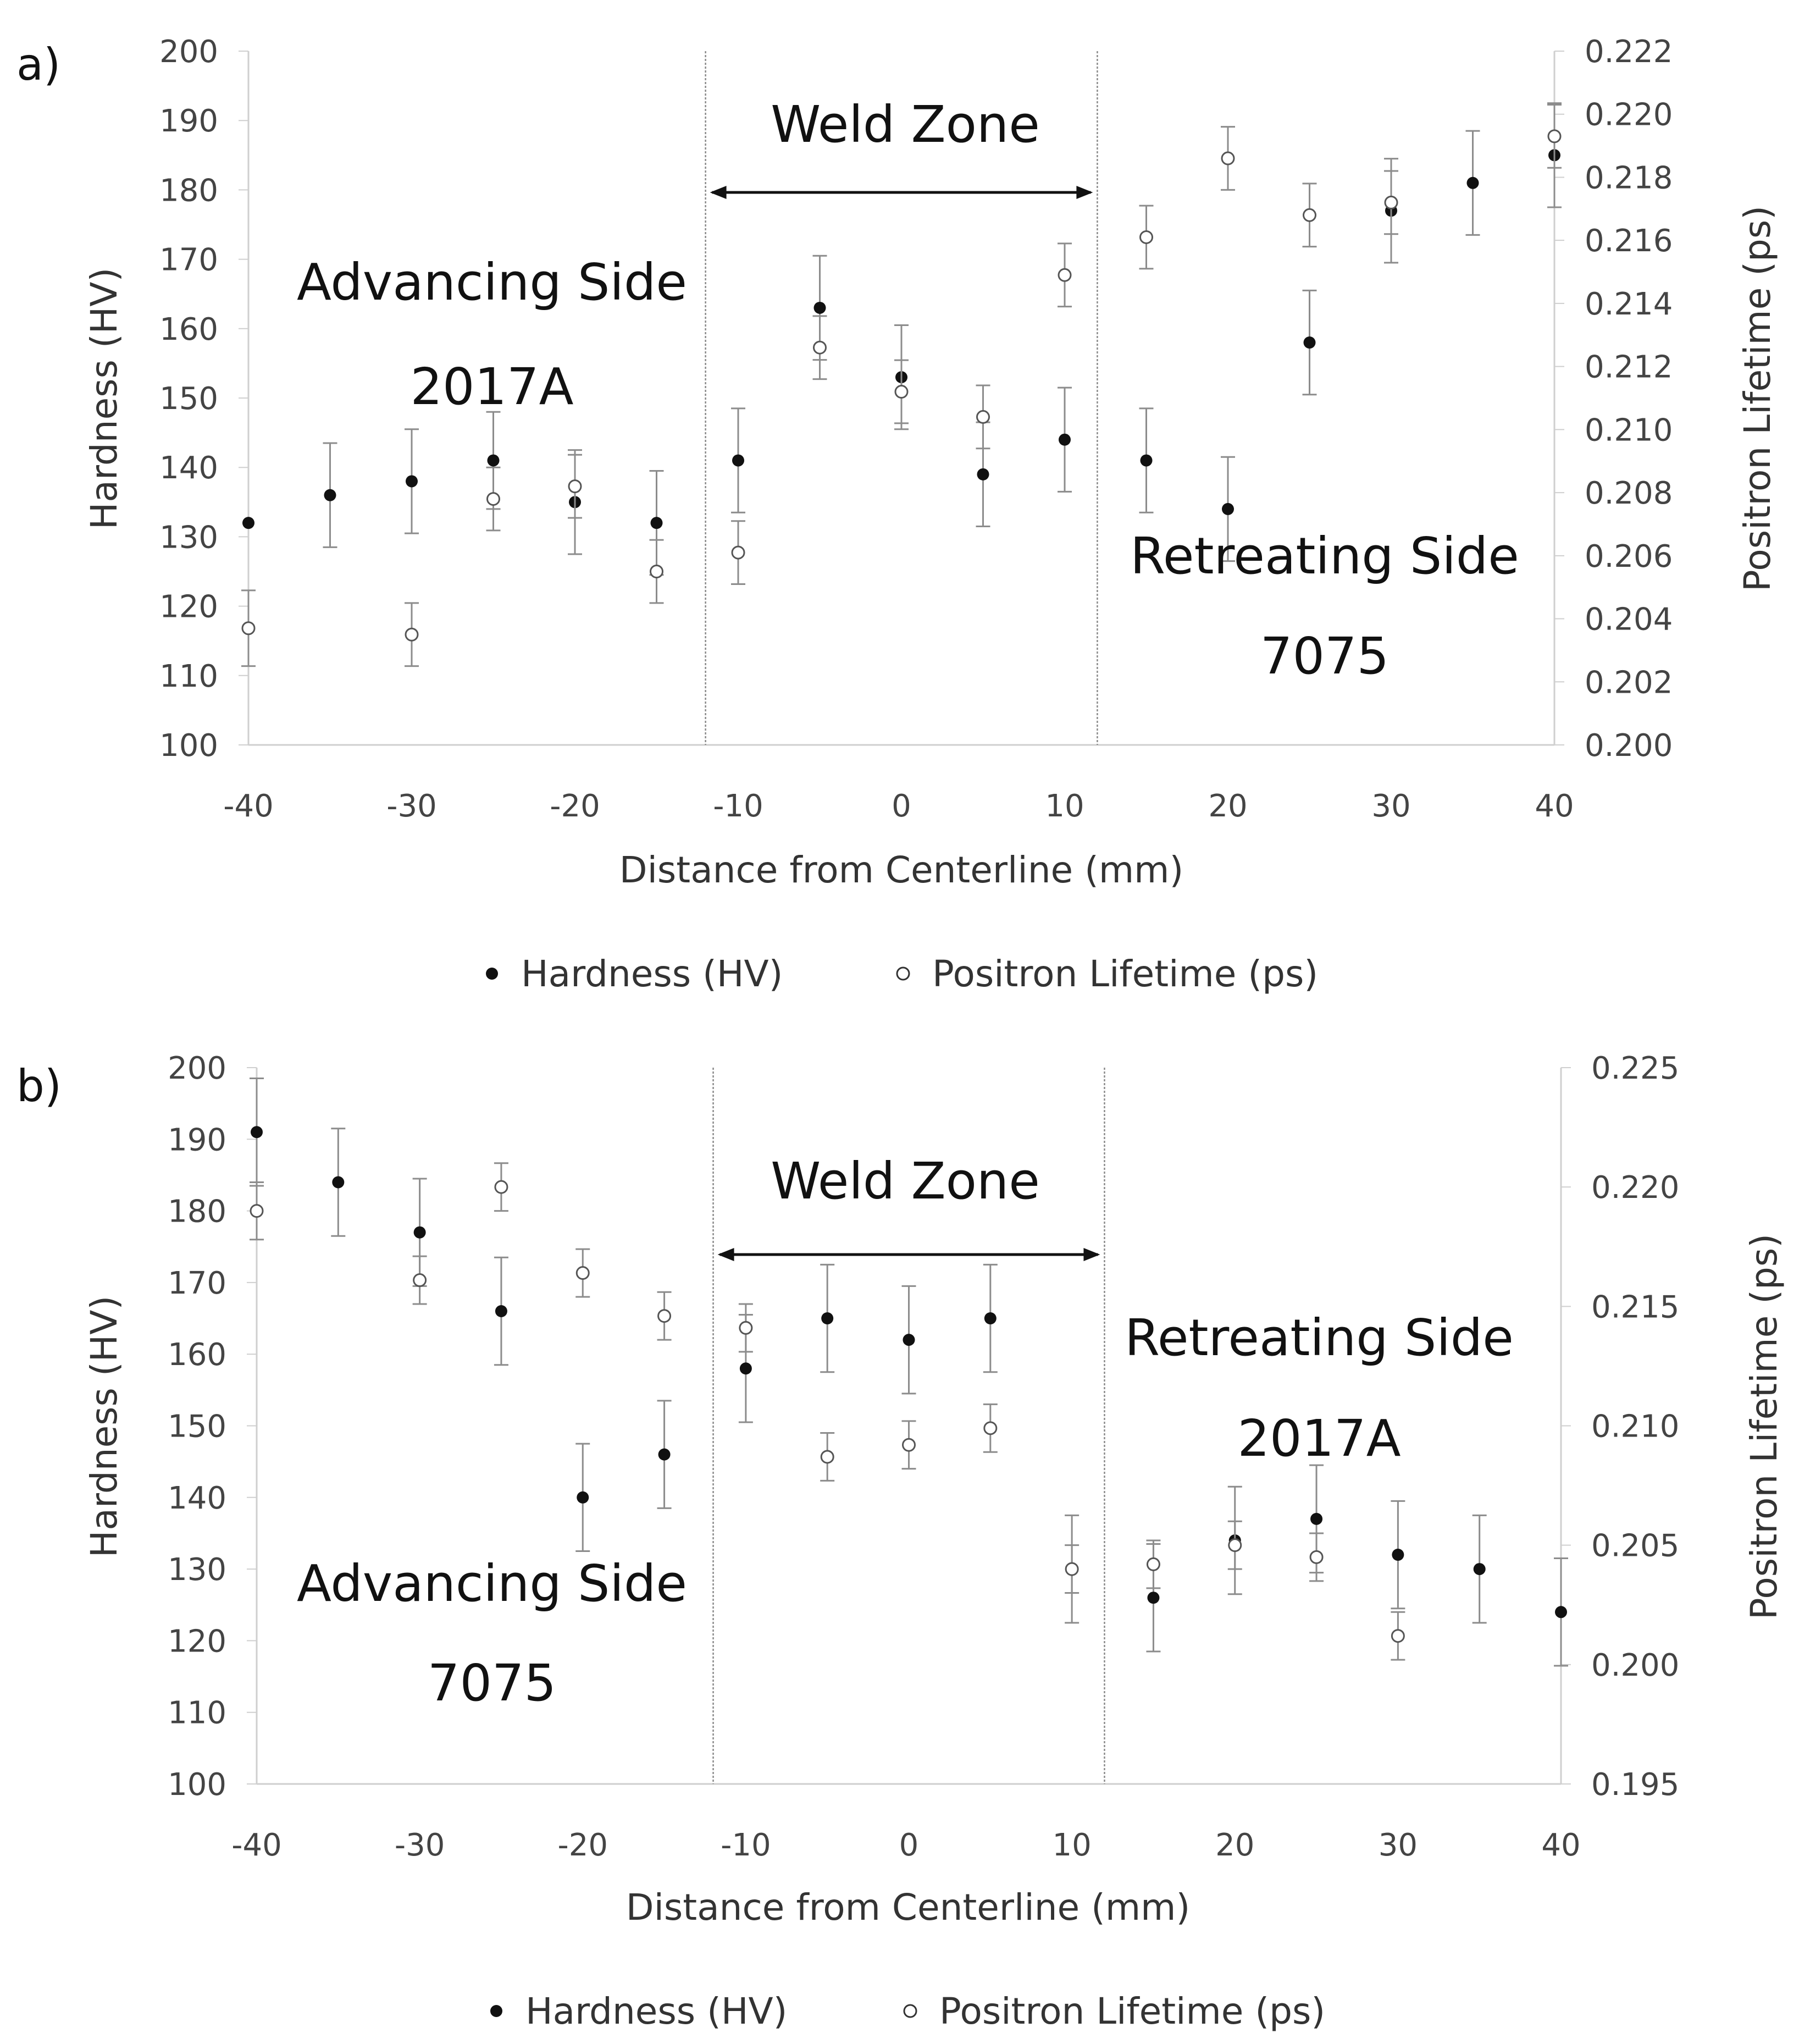 Image resolution: width=1799 pixels, height=2044 pixels. Describe the element at coordinates (1227, 806) in the screenshot. I see `x-tick-label: 20` at that location.